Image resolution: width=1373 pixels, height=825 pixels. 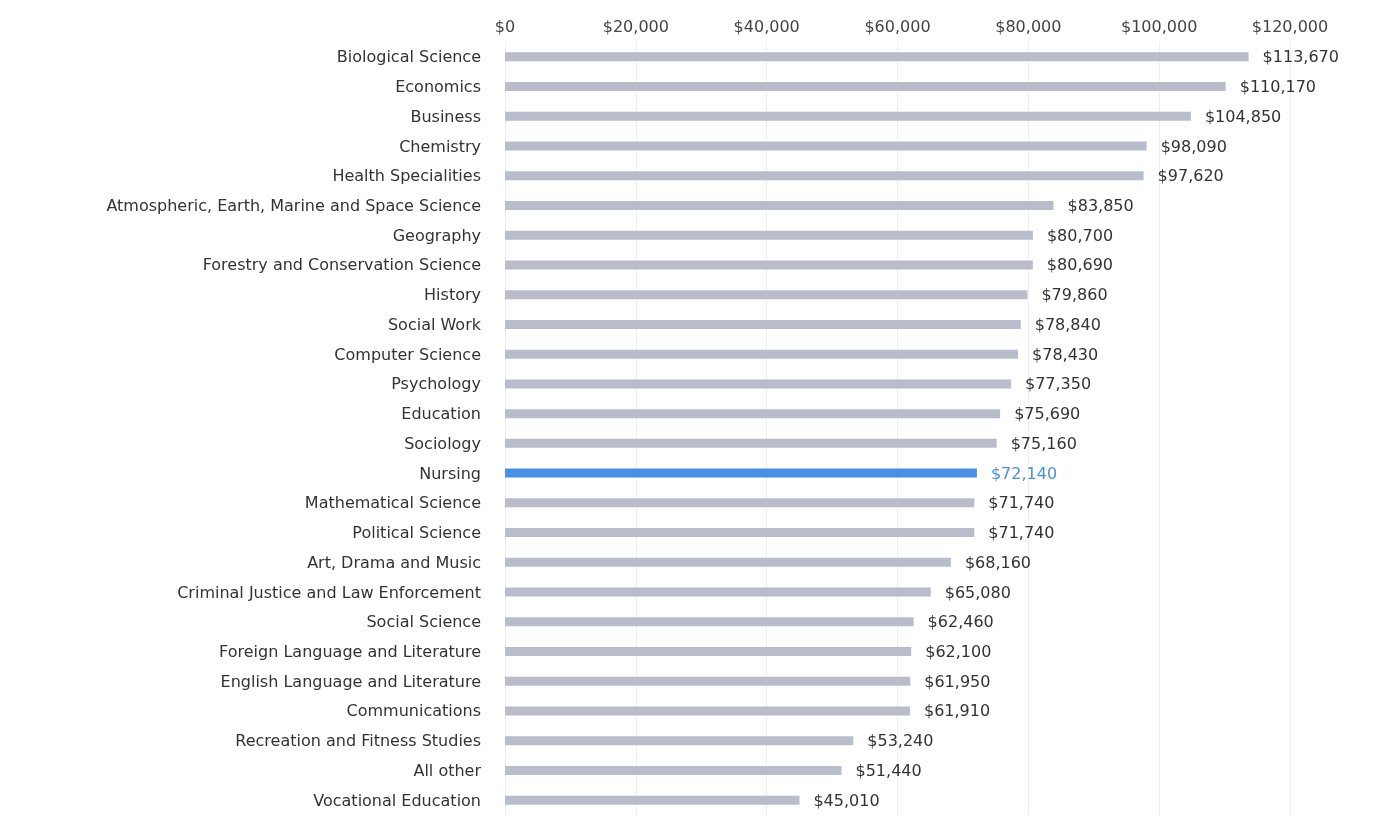 I want to click on y-tick-label: All other, so click(x=447, y=770).